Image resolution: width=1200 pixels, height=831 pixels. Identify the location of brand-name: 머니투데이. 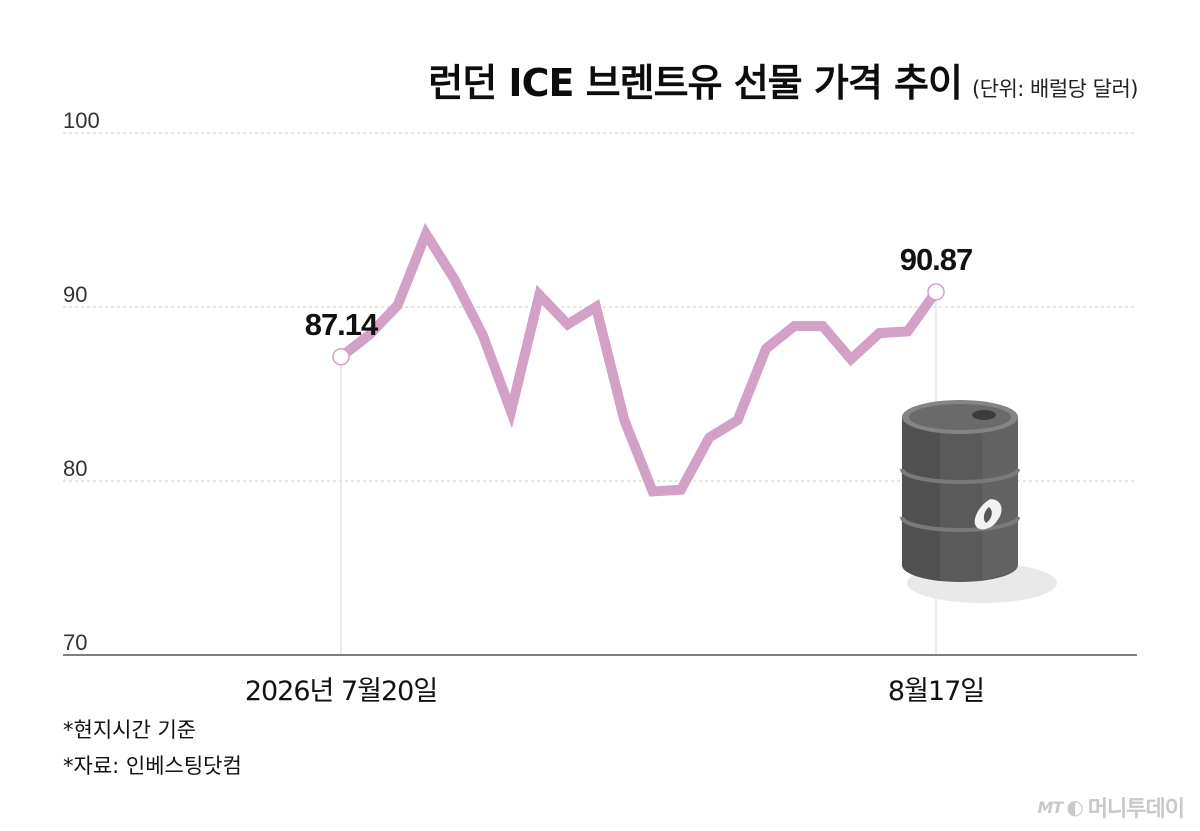
(1136, 809).